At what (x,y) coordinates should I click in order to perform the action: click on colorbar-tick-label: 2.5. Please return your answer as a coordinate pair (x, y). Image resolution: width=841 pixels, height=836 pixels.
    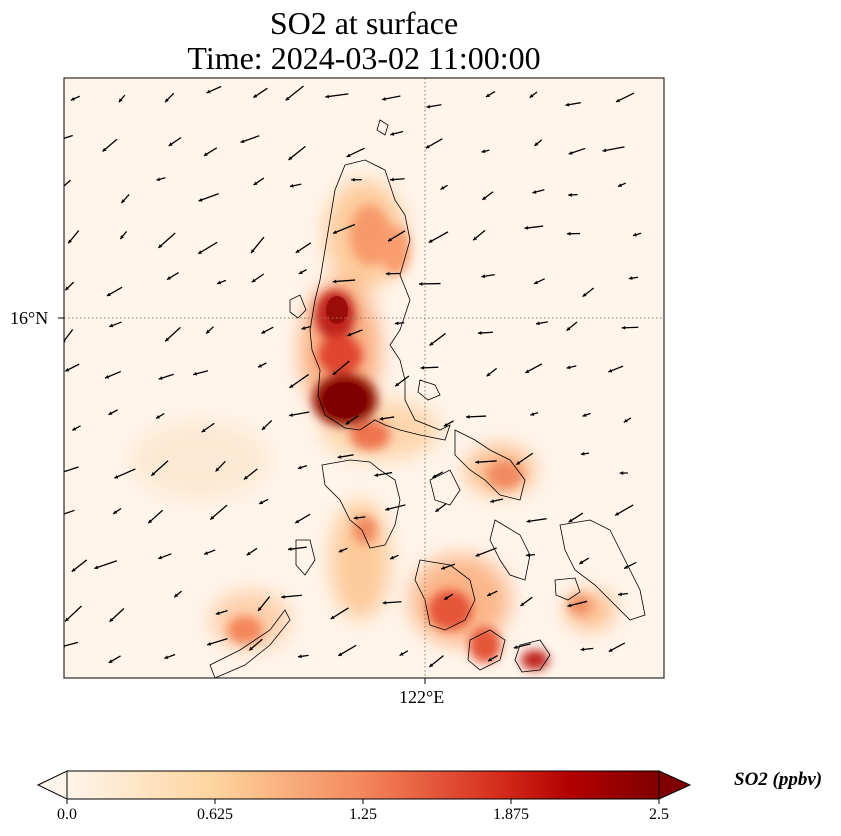
    Looking at the image, I should click on (659, 814).